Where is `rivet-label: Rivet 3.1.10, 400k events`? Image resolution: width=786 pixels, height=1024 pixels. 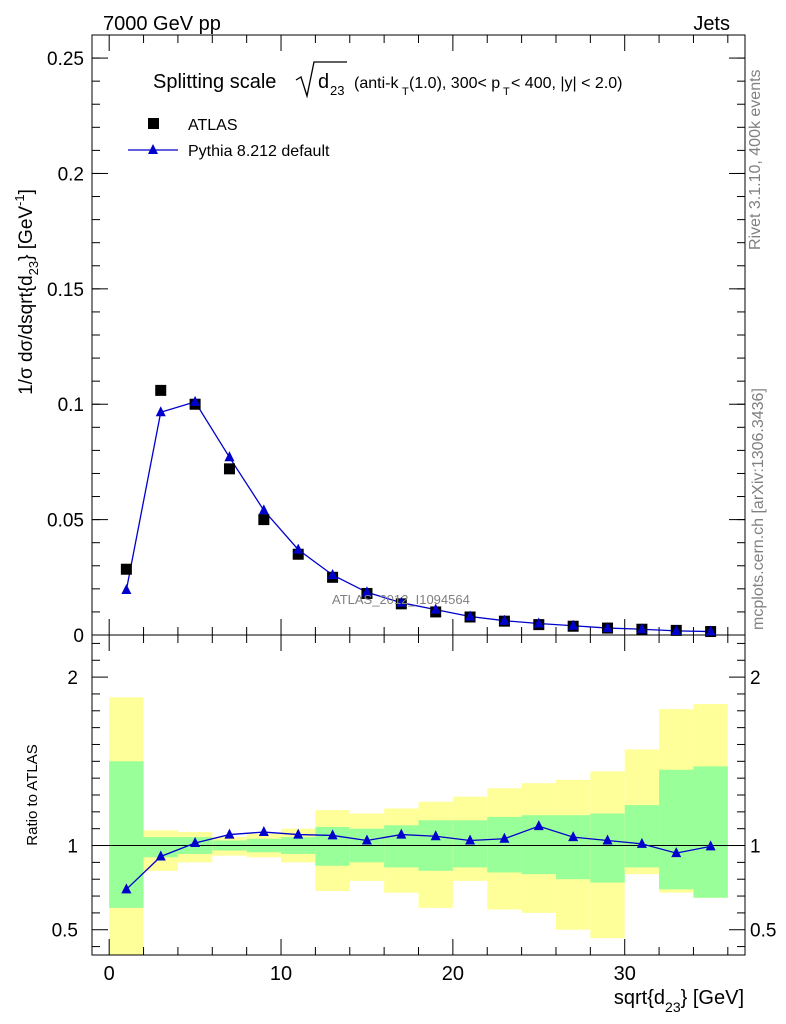
rivet-label: Rivet 3.1.10, 400k events is located at coordinates (755, 159).